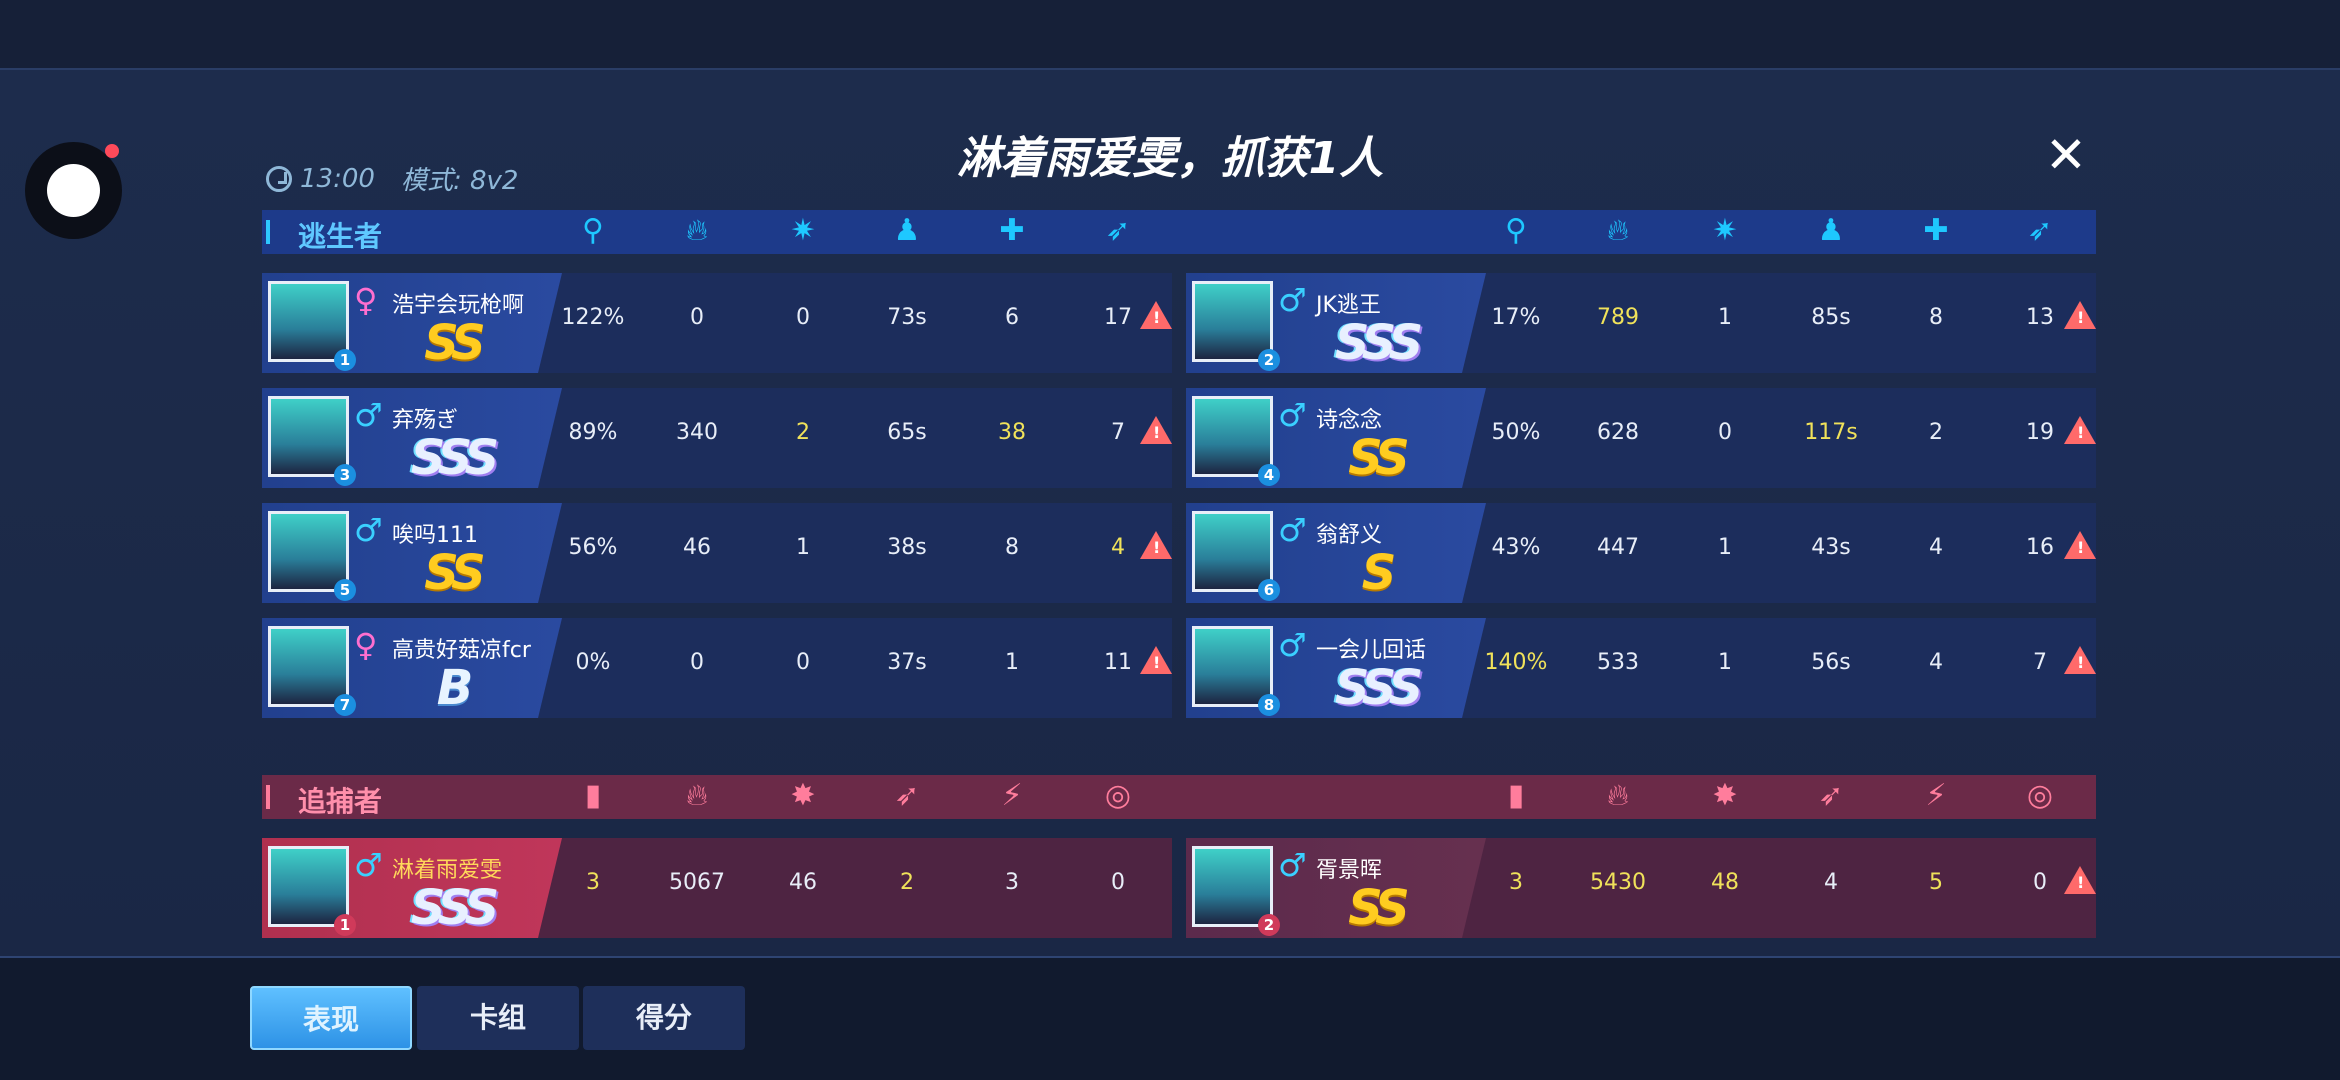 The image size is (2340, 1080). Describe the element at coordinates (1349, 535) in the screenshot. I see `player-name: 翁舒义` at that location.